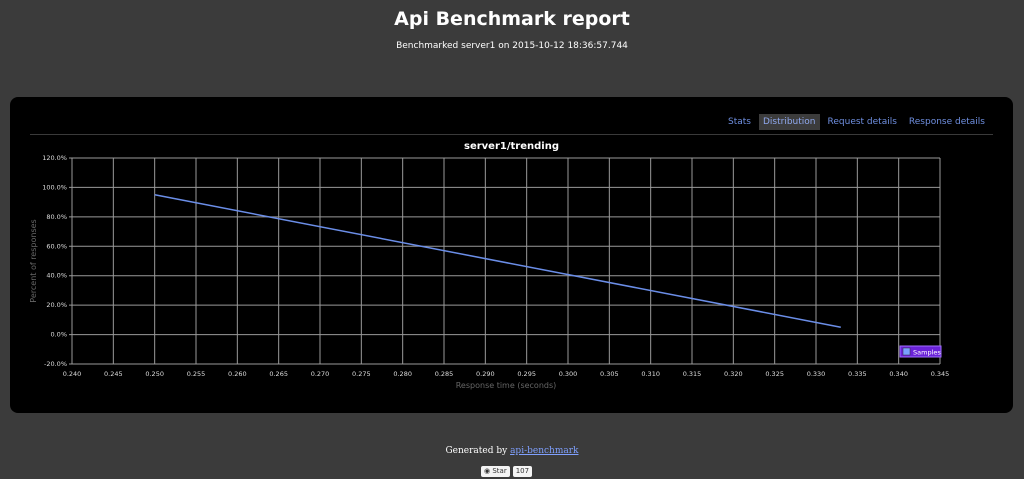 The image size is (1024, 479). I want to click on svg-text: 0.255, so click(196, 374).